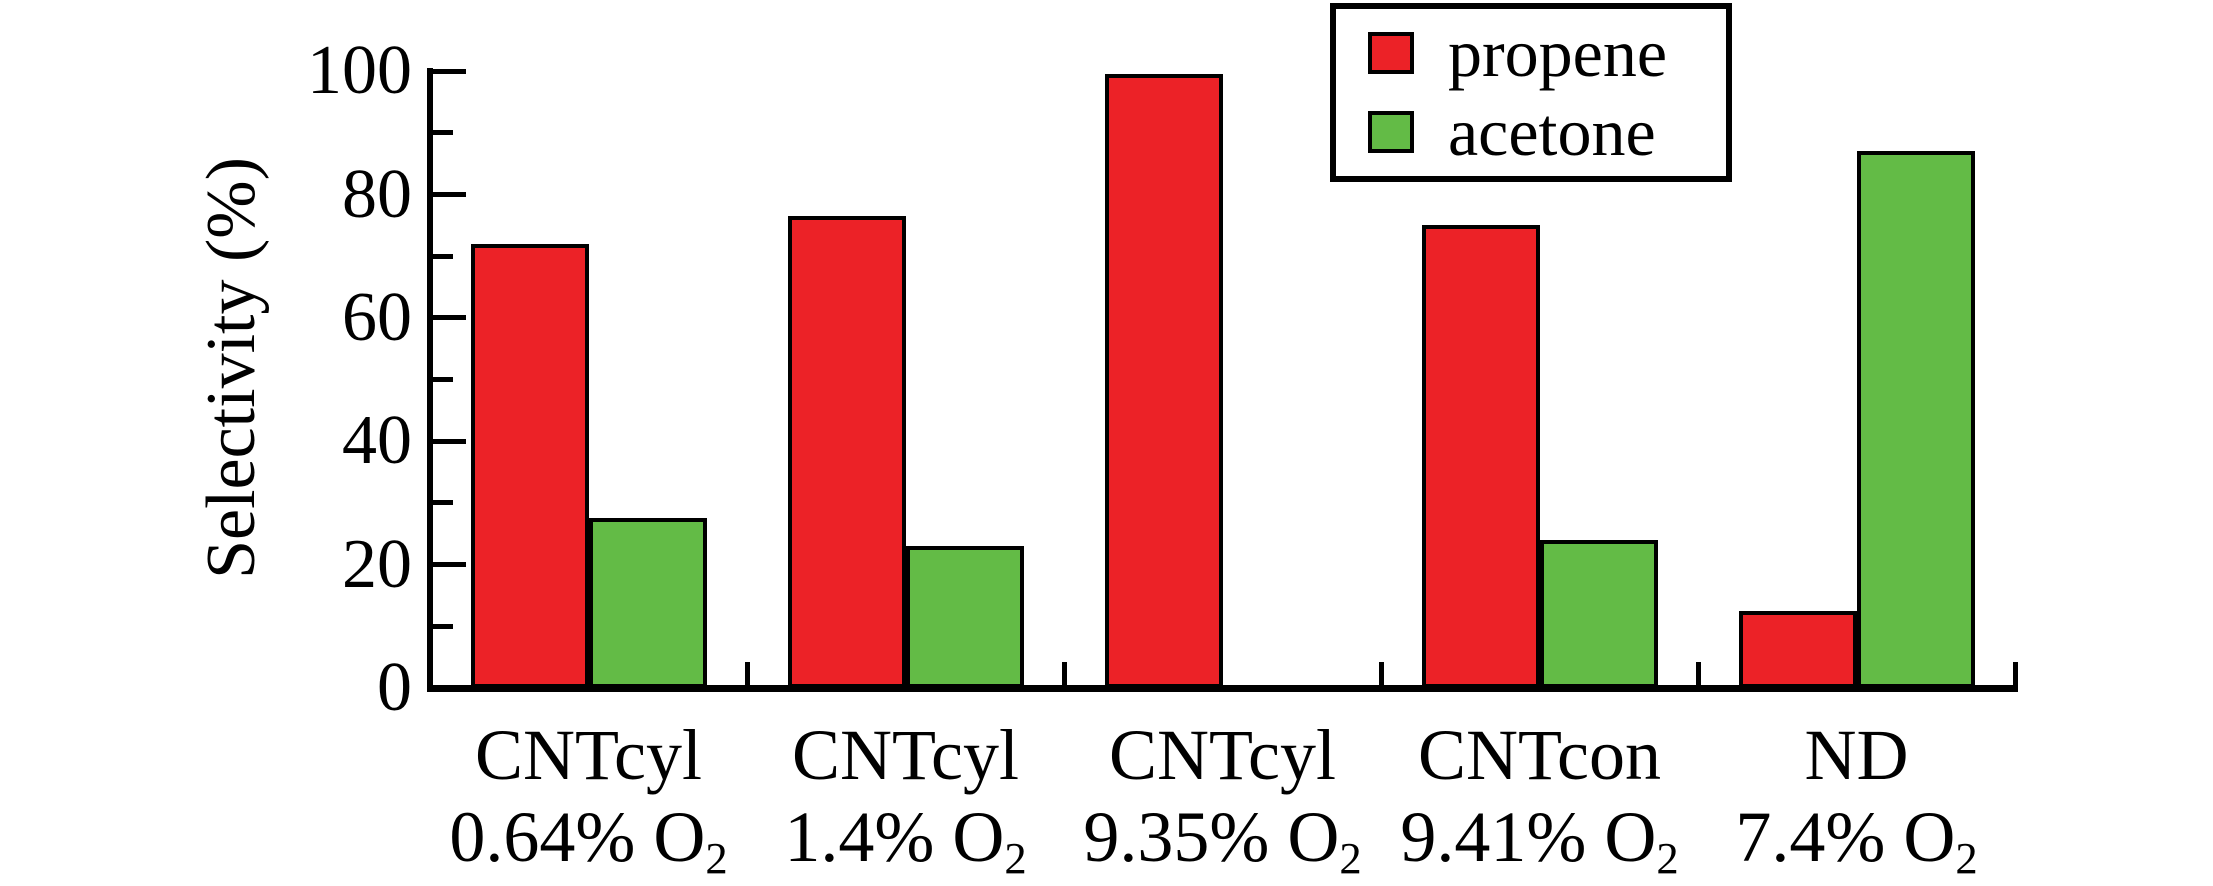  What do you see at coordinates (1391, 131) in the screenshot?
I see `acetone-swatch-icon` at bounding box center [1391, 131].